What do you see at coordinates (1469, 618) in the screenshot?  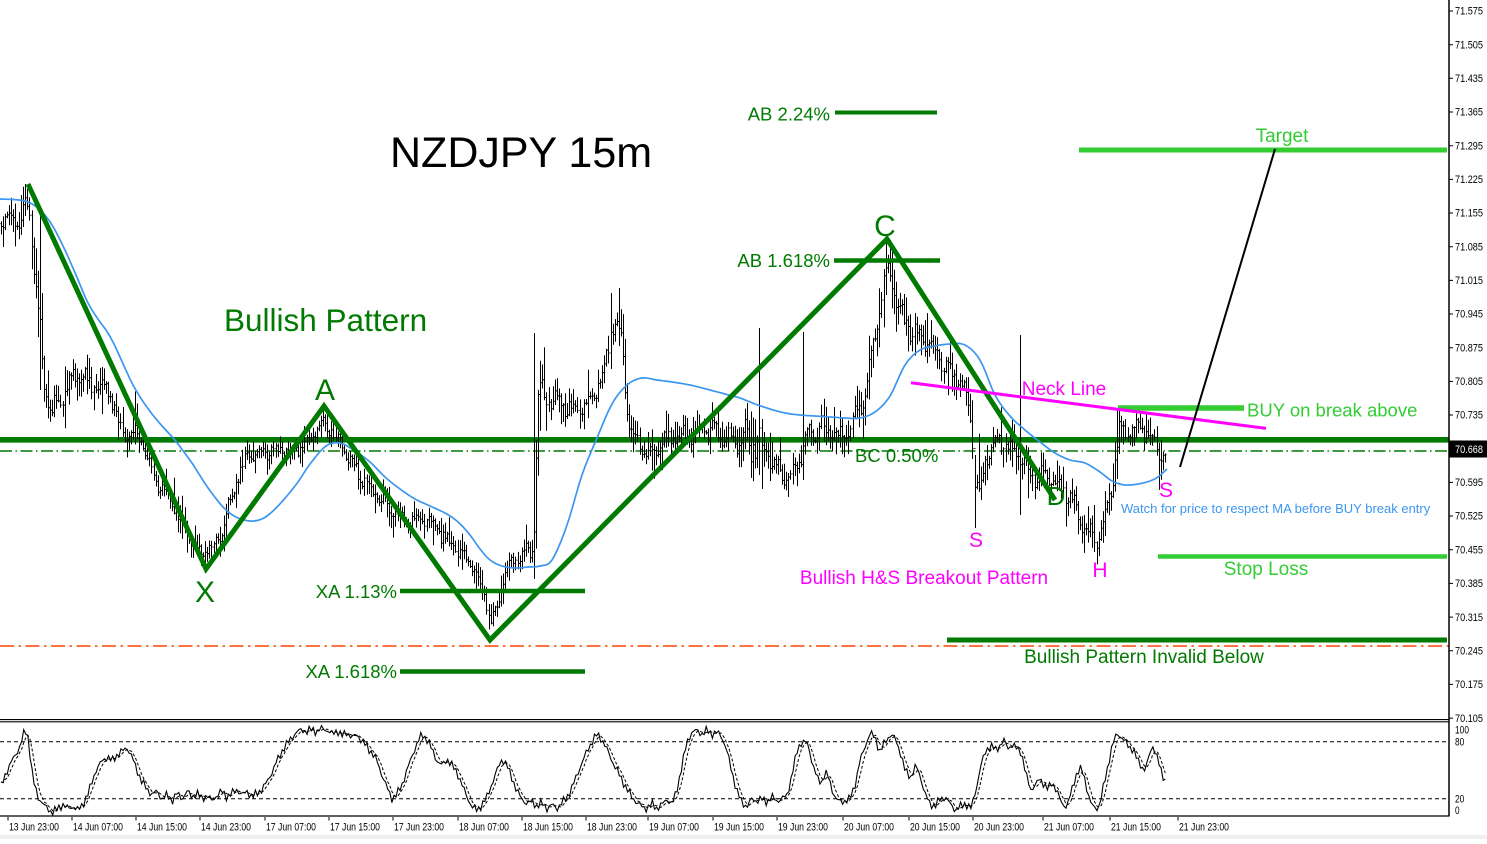 I see `svg-text: 70.315` at bounding box center [1469, 618].